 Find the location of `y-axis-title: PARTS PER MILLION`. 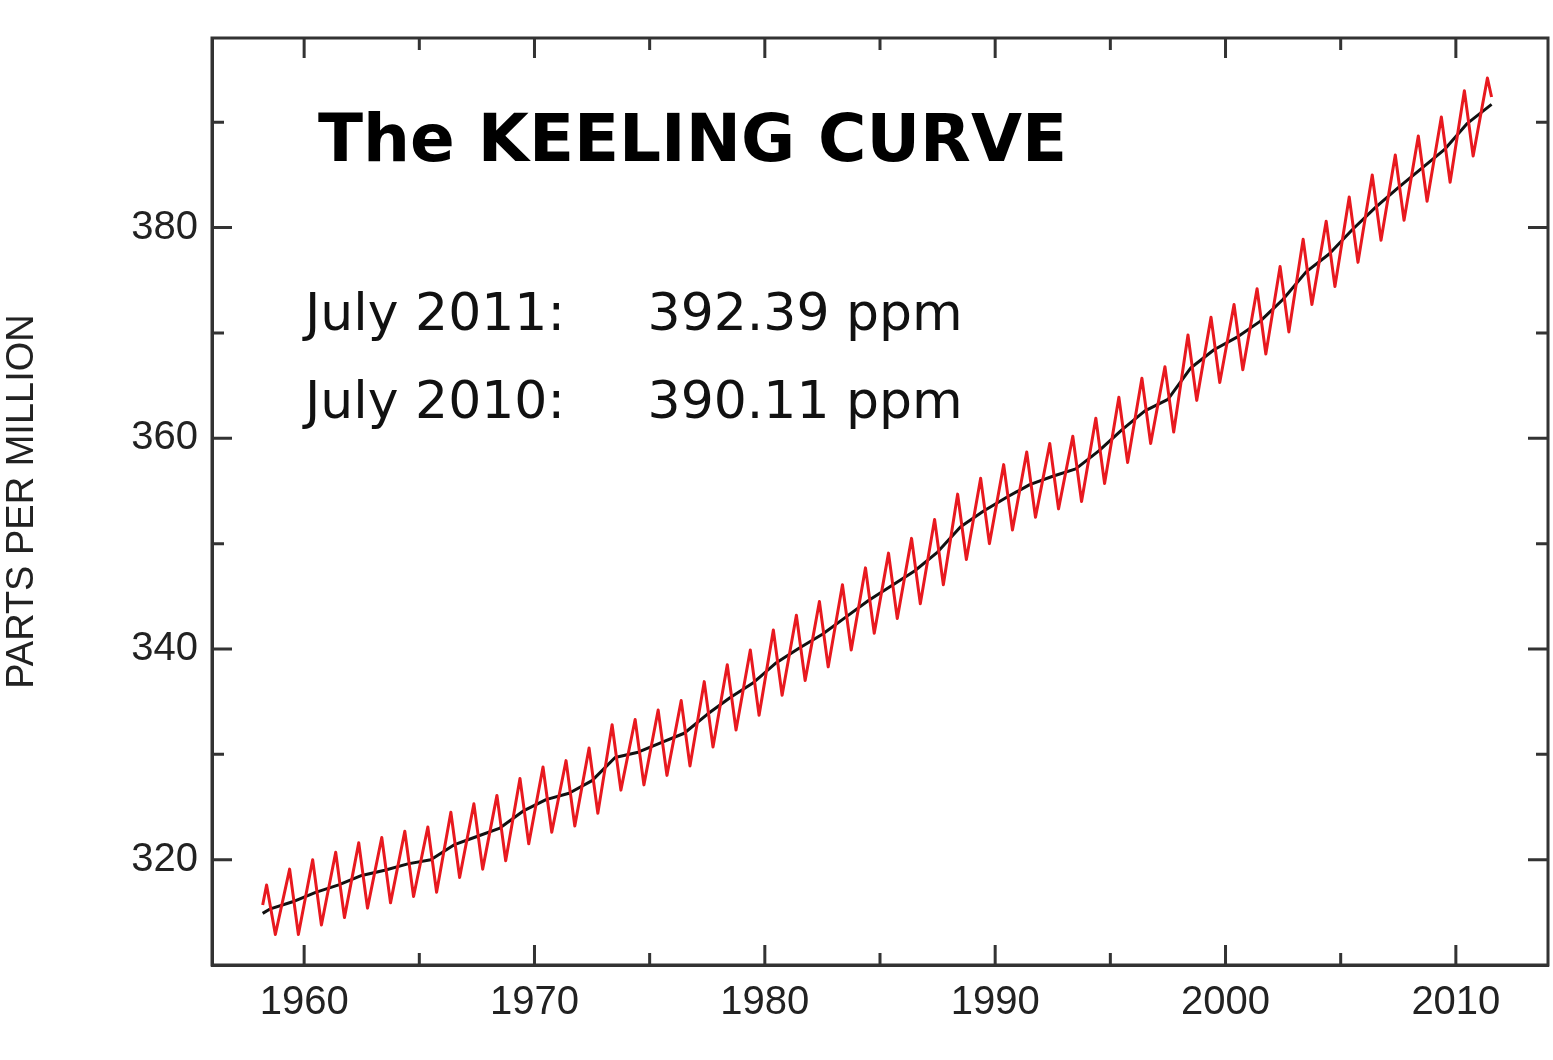

y-axis-title: PARTS PER MILLION is located at coordinates (21, 501).